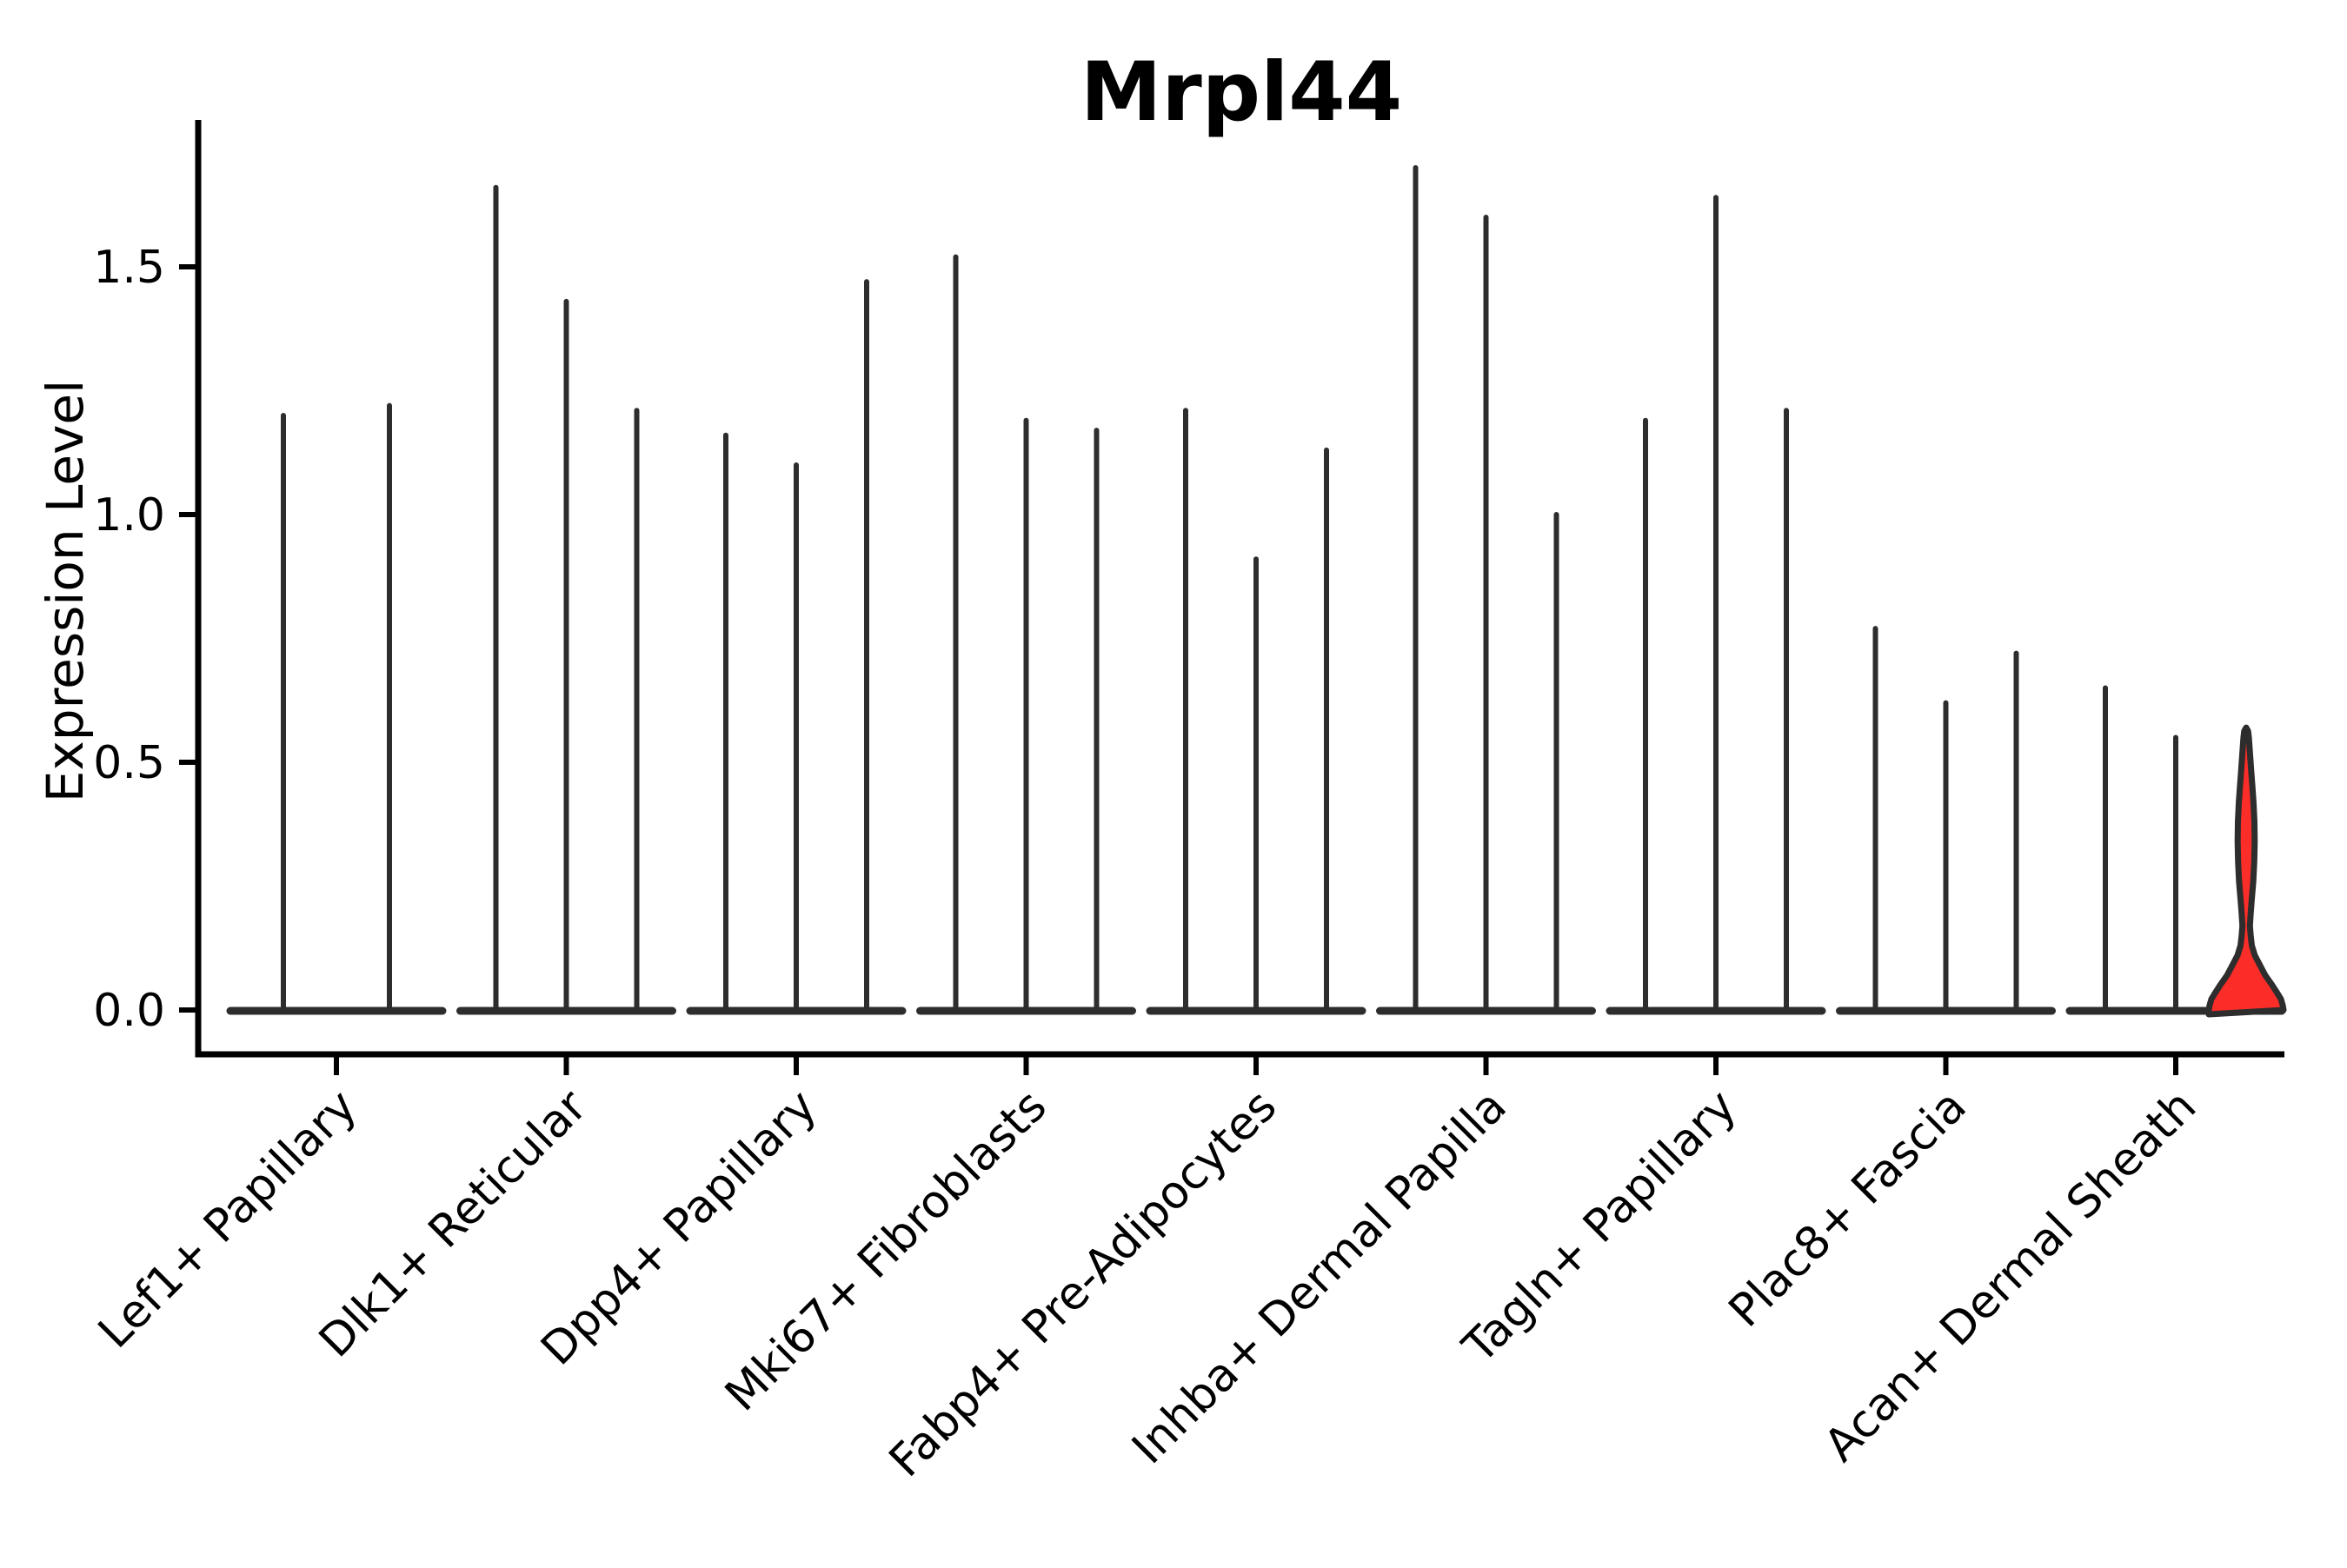 Image resolution: width=2347 pixels, height=1568 pixels. Describe the element at coordinates (1083, 1283) in the screenshot. I see `x-tick-label: Fabp4+ Pre-Adipocytes` at that location.